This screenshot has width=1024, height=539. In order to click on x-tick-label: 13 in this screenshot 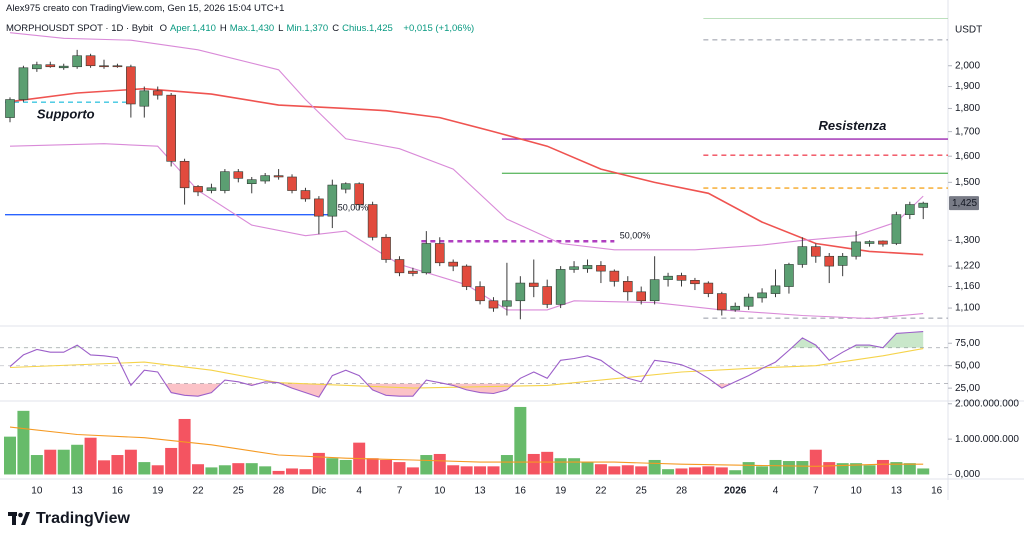, I will do `click(480, 491)`.